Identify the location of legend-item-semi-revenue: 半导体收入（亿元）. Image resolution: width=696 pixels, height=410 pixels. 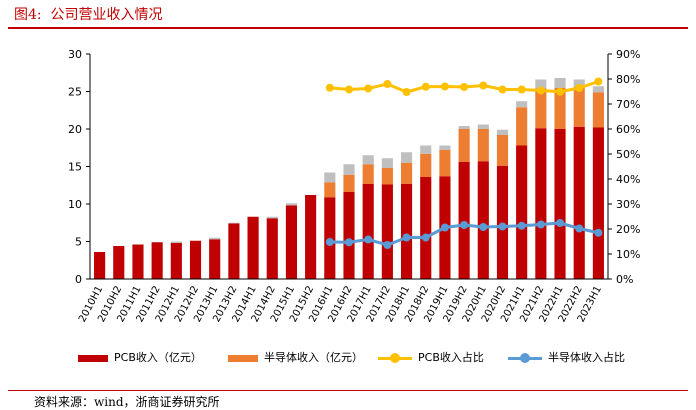
(295, 358).